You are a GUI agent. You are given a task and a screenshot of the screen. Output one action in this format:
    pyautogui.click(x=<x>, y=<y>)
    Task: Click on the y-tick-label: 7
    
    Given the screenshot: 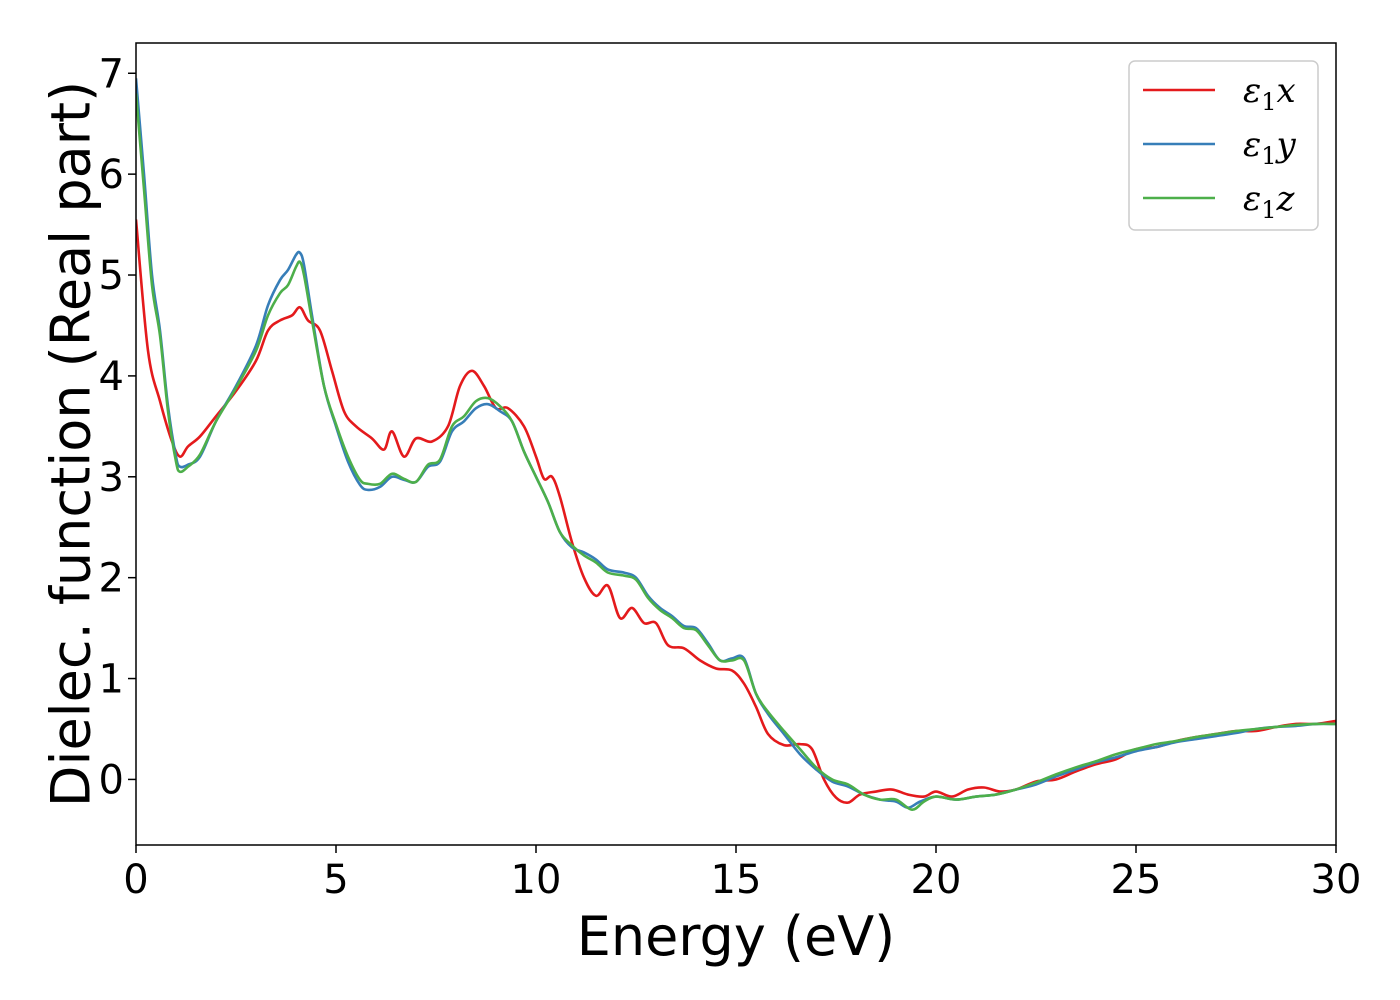 What is the action you would take?
    pyautogui.click(x=111, y=74)
    